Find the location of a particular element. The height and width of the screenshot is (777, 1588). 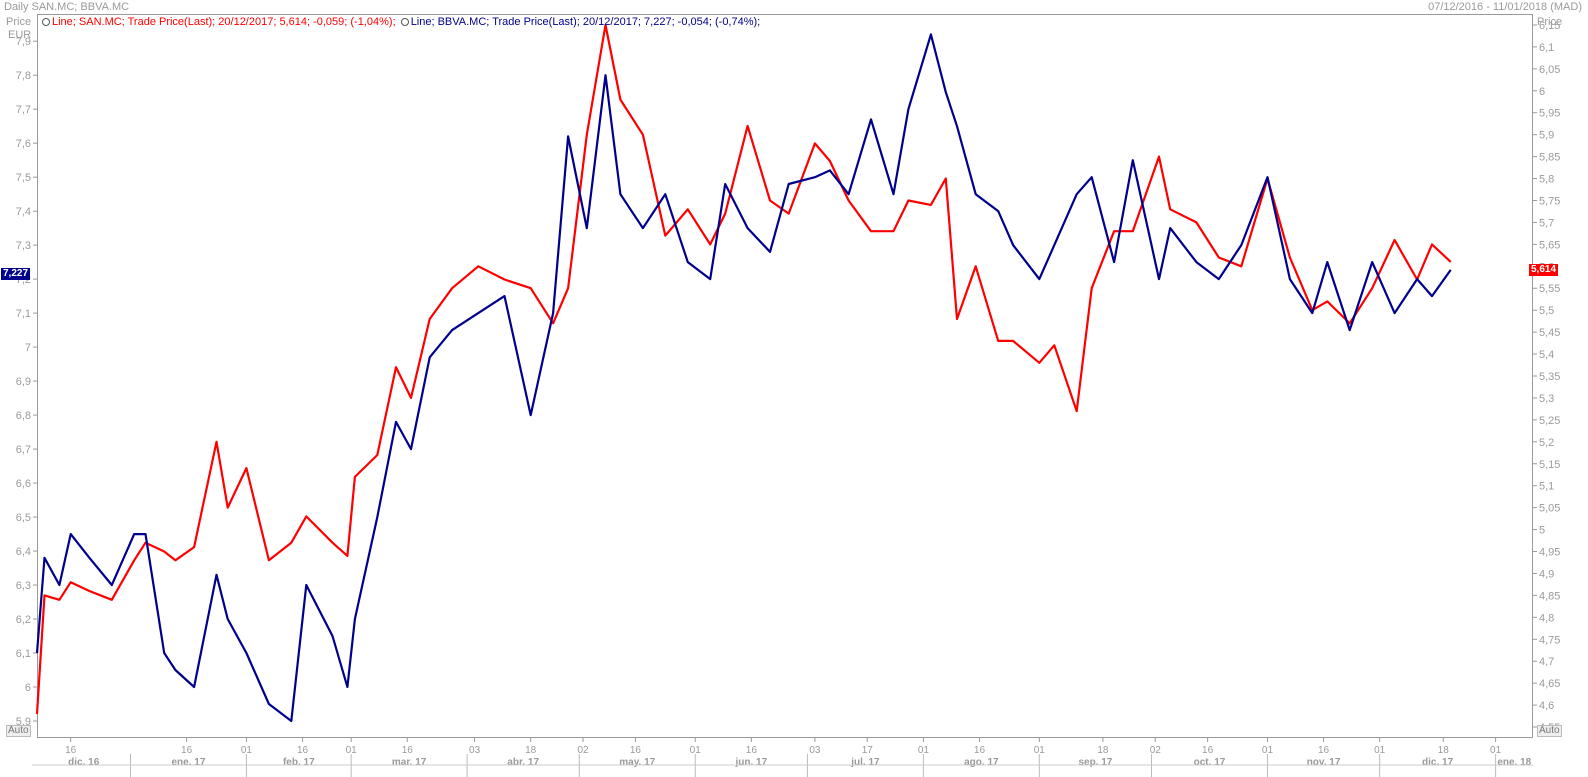

right-axis-tick-label: 5,05 is located at coordinates (1549, 509).